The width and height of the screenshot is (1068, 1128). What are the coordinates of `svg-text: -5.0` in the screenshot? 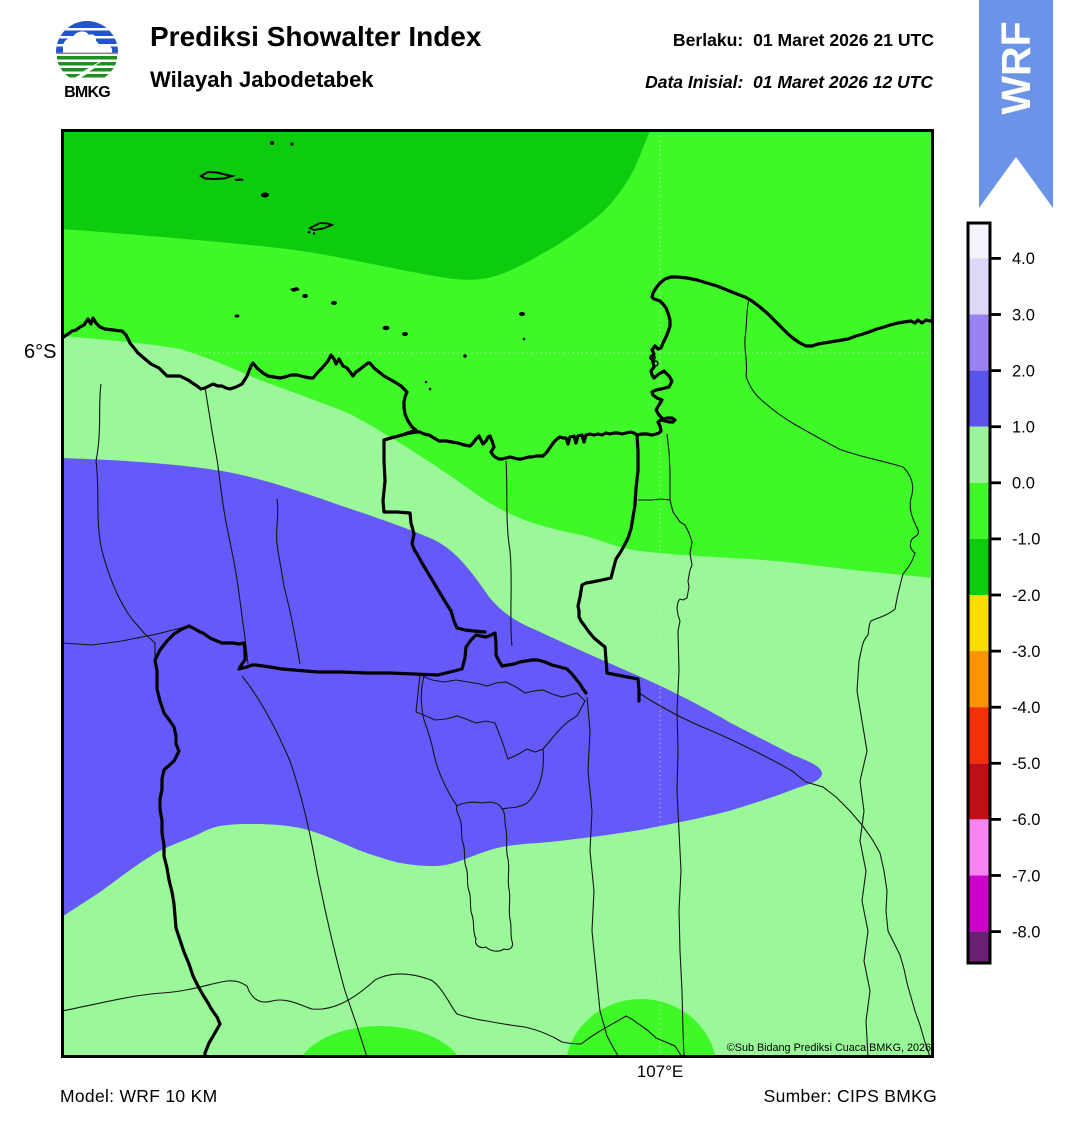 It's located at (1026, 764).